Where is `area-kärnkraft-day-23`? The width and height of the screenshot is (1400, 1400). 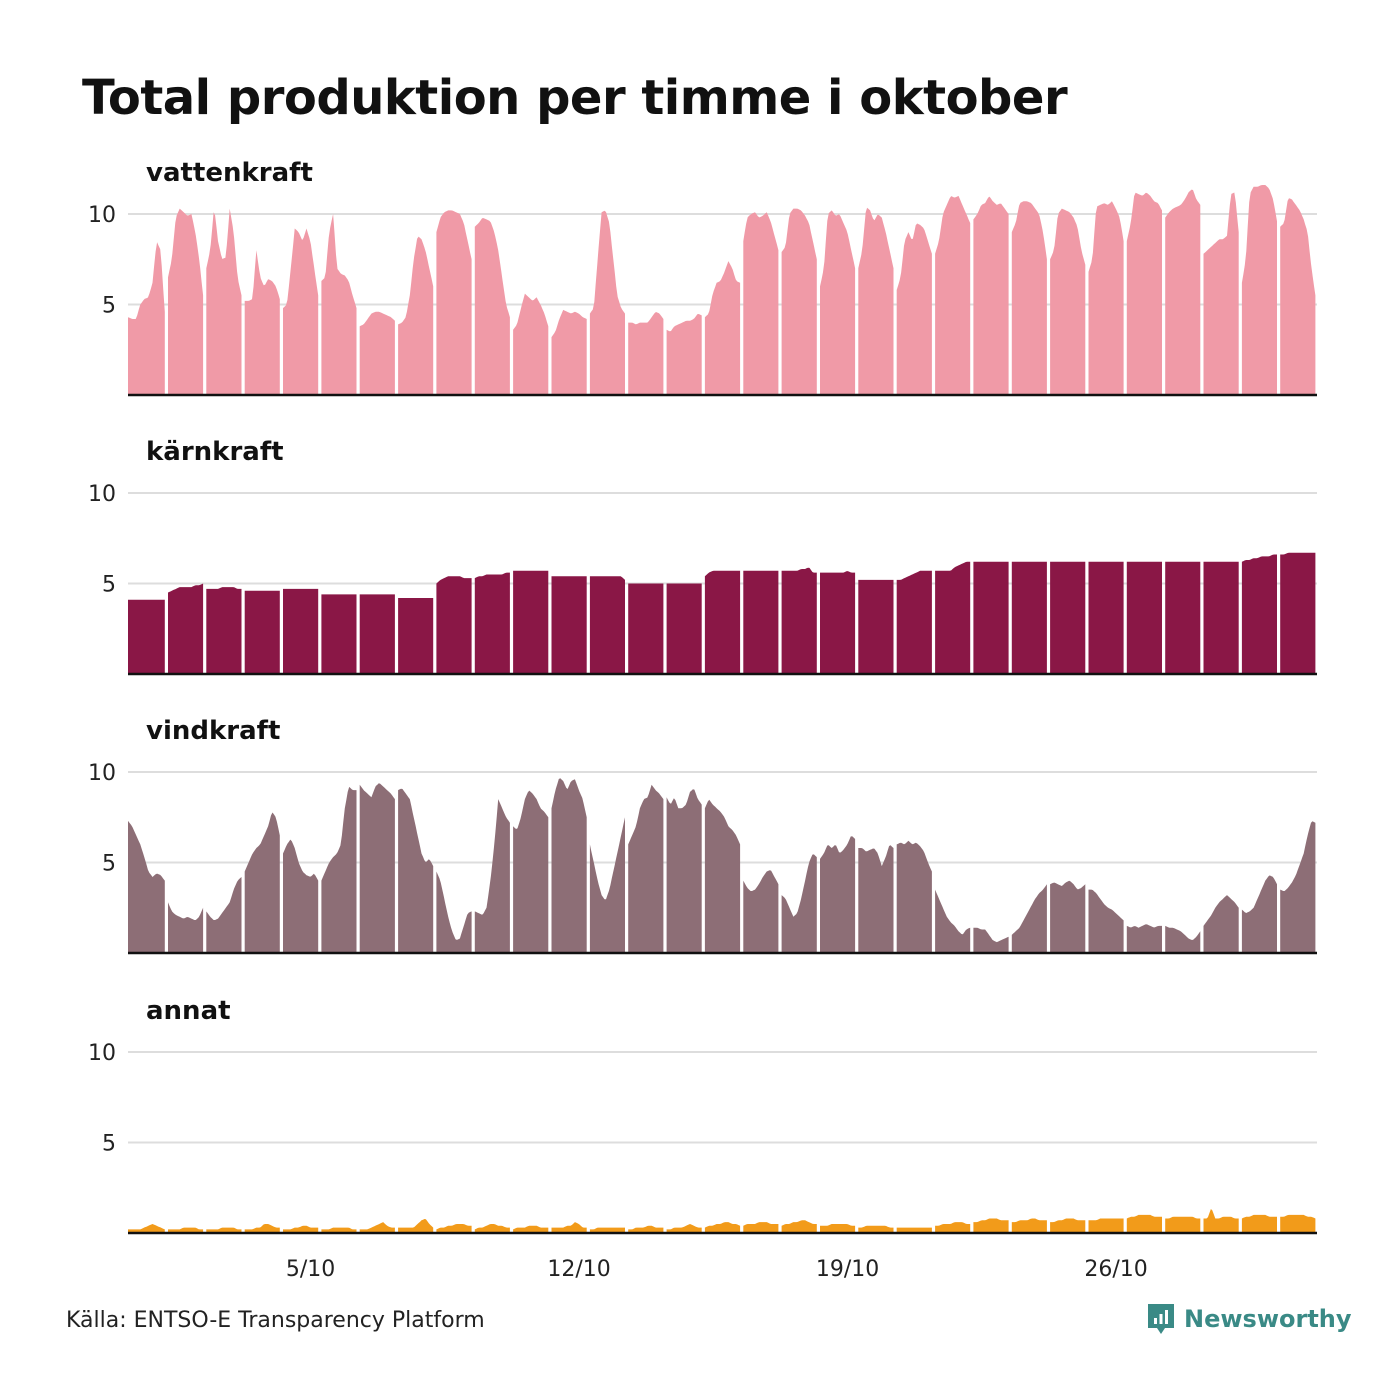 area-kärnkraft-day-23 is located at coordinates (991, 617).